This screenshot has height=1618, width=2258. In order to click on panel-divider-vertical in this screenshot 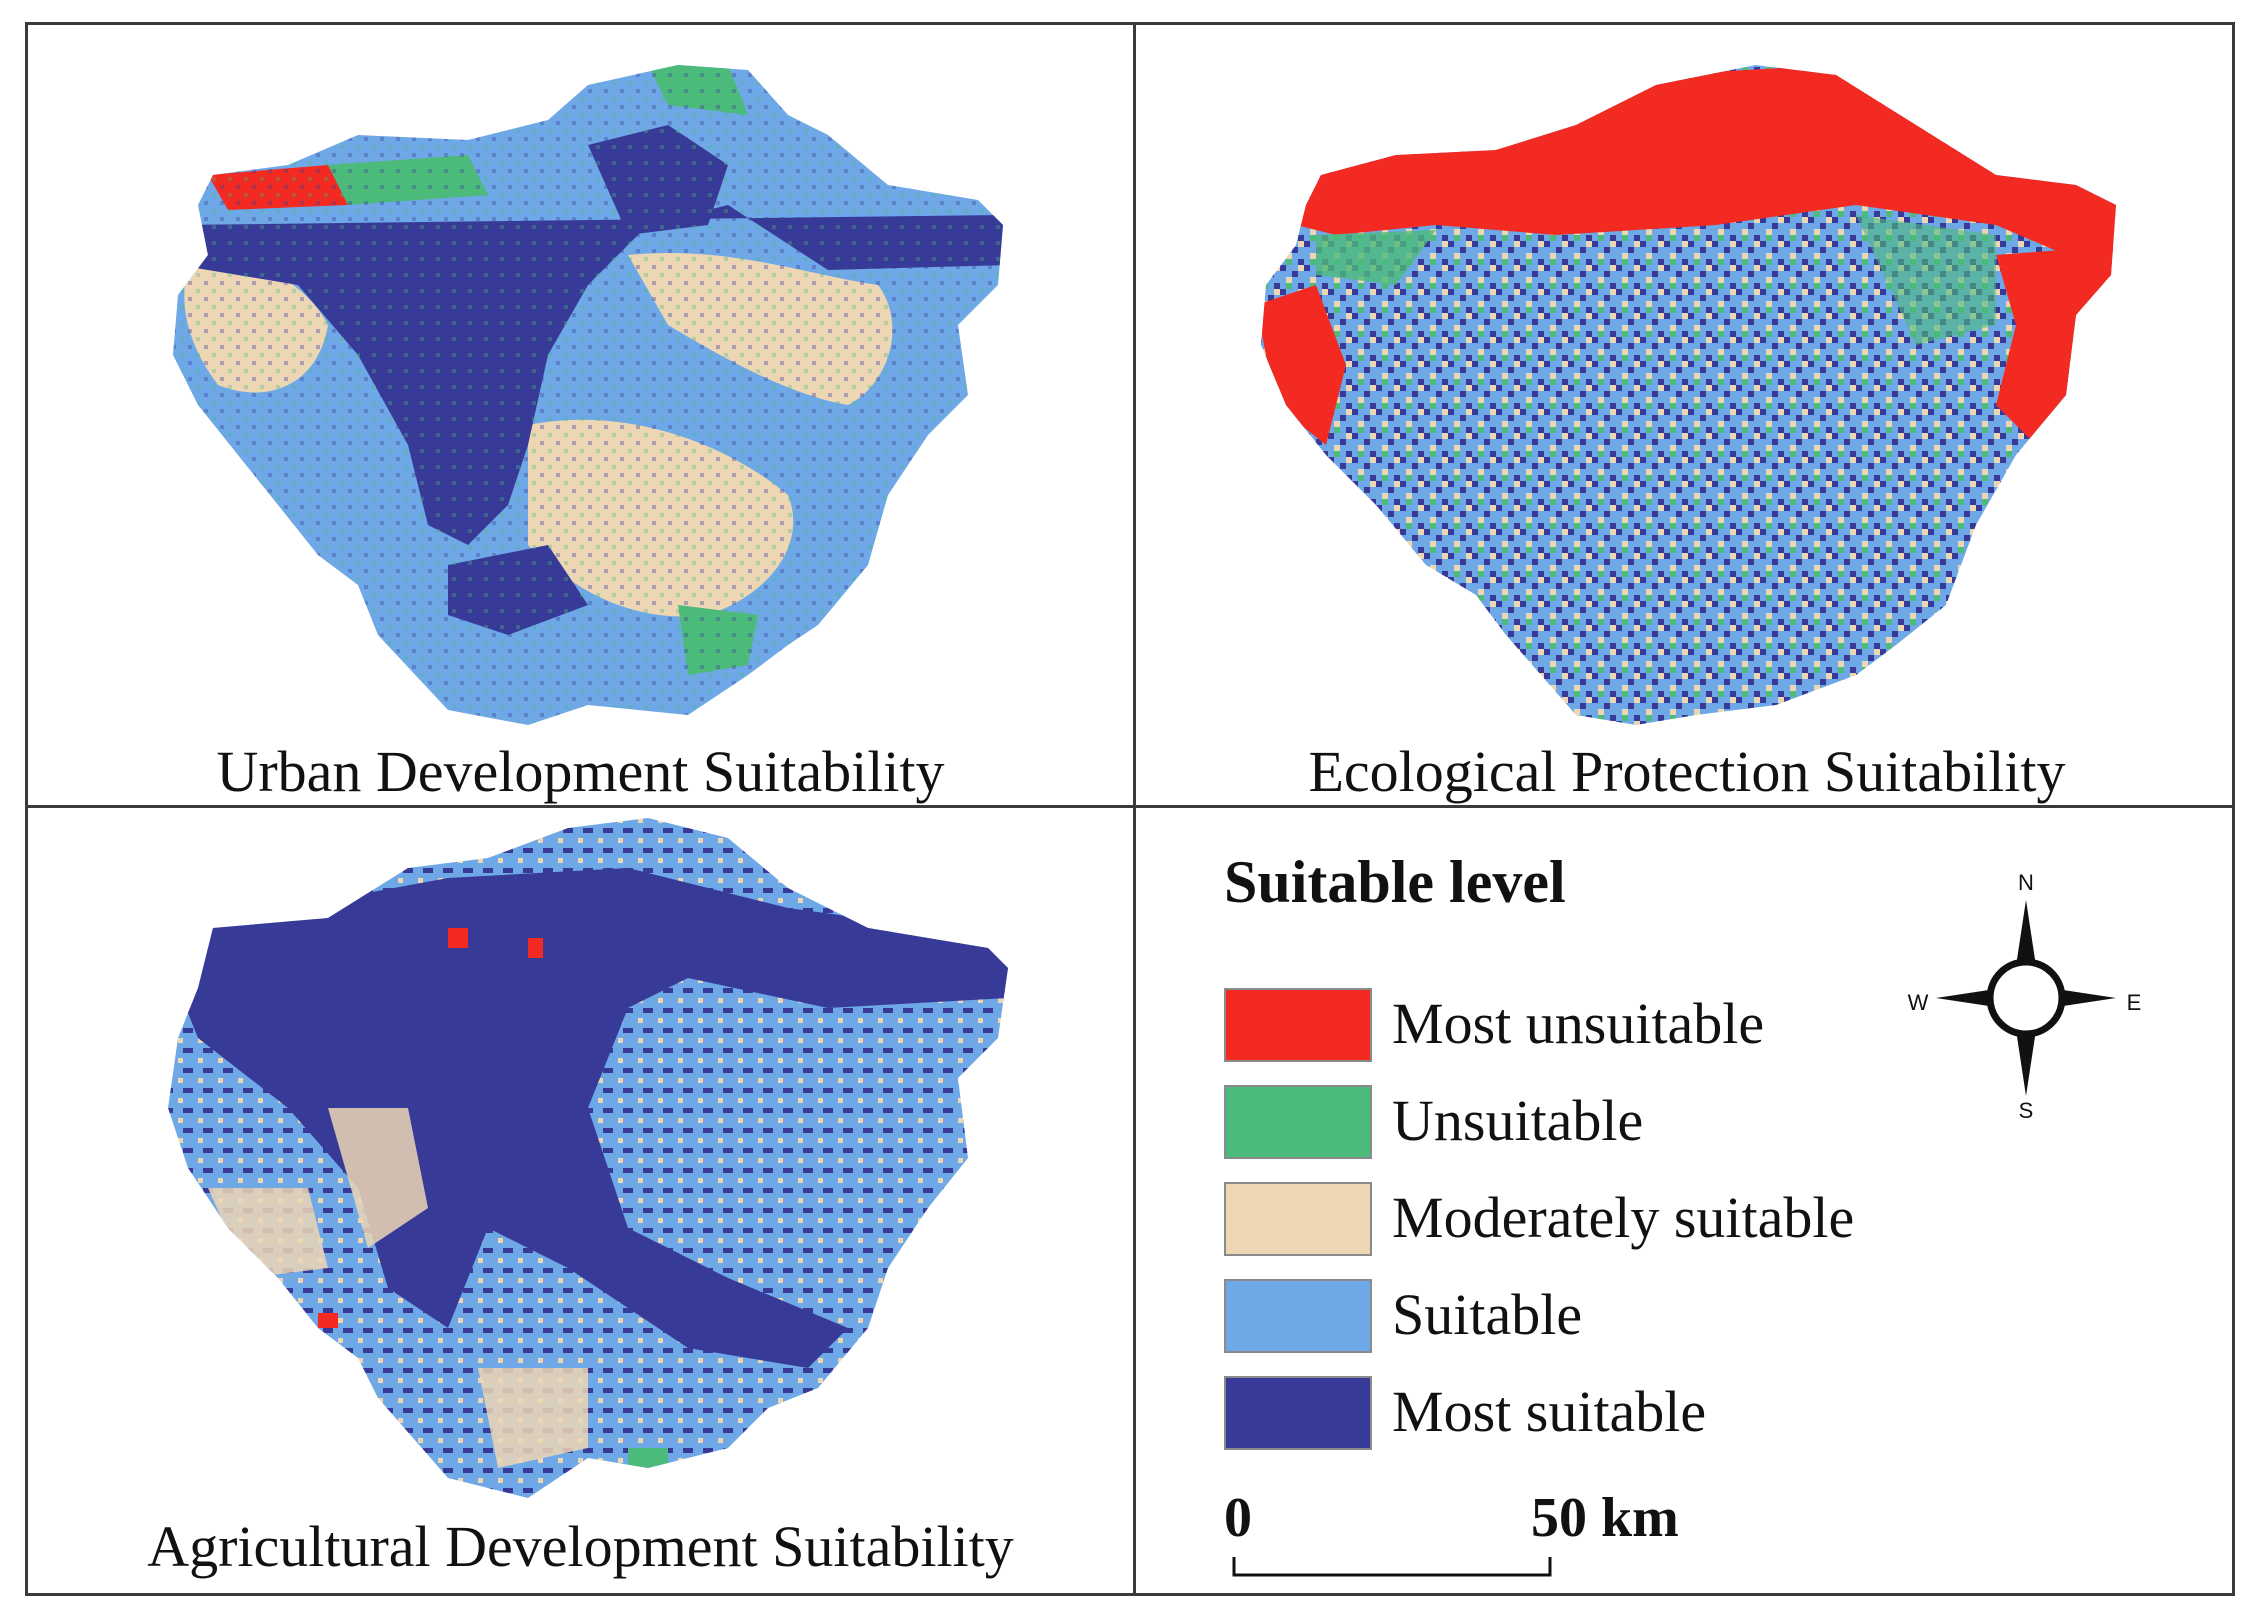, I will do `click(1134, 809)`.